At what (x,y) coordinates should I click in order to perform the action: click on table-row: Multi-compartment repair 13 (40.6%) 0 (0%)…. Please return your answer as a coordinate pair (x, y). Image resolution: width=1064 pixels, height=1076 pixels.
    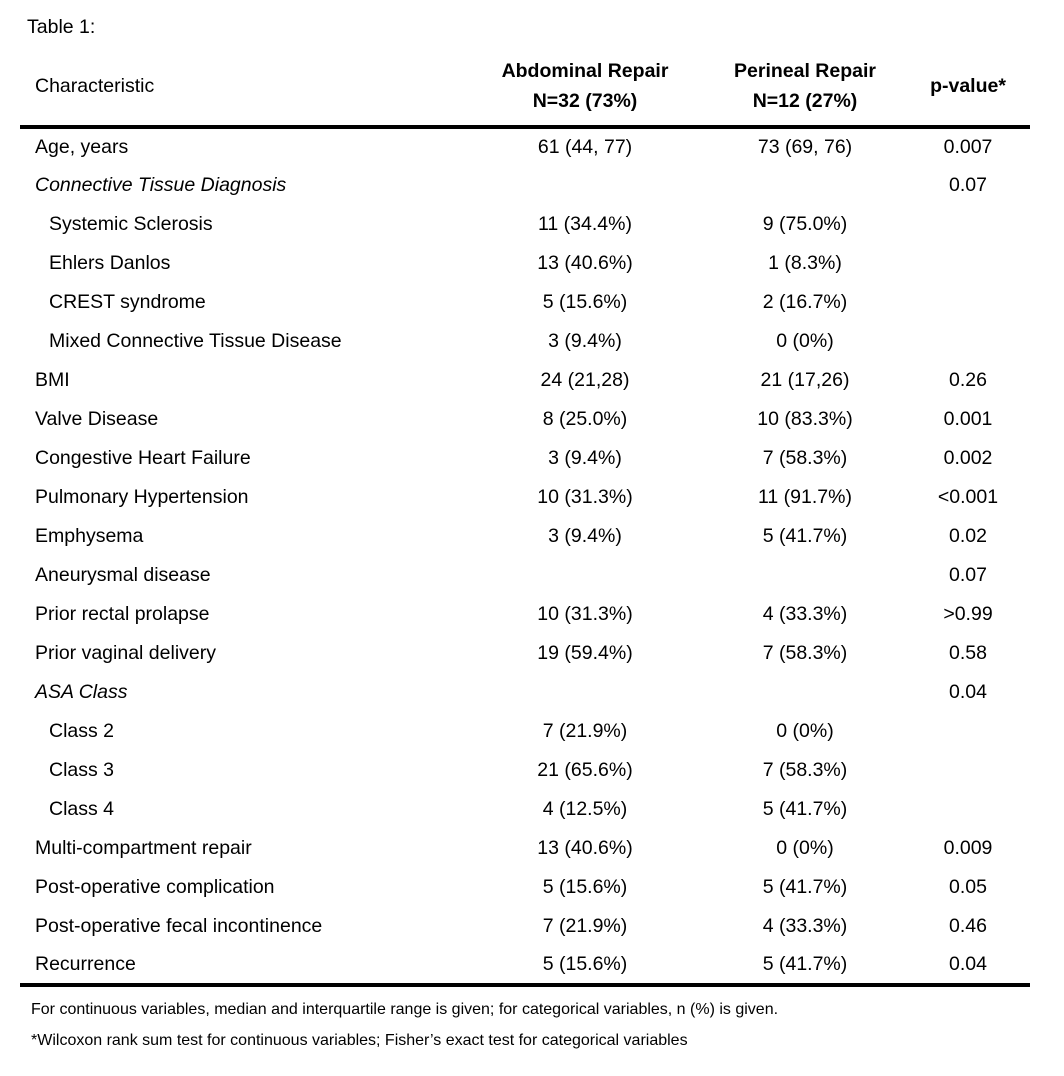
    Looking at the image, I should click on (525, 848).